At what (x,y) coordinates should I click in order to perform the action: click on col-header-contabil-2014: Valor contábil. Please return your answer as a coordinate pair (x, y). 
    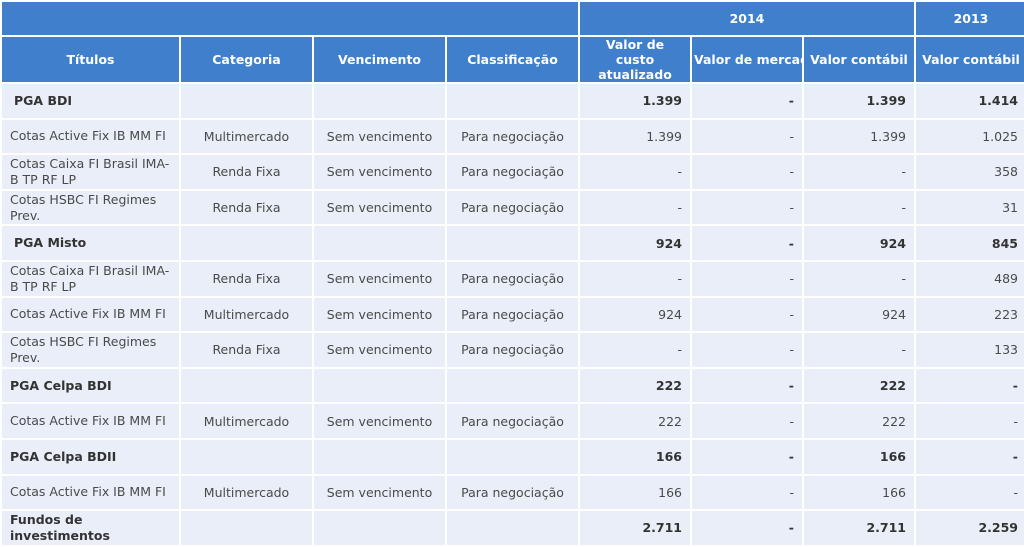
    Looking at the image, I should click on (859, 59).